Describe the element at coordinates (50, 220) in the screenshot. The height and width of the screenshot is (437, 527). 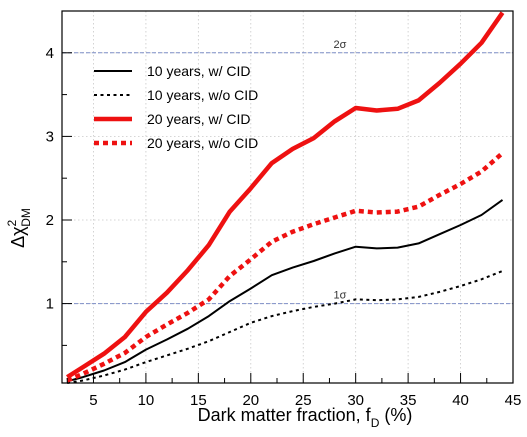
I see `y-tick-label: 2` at that location.